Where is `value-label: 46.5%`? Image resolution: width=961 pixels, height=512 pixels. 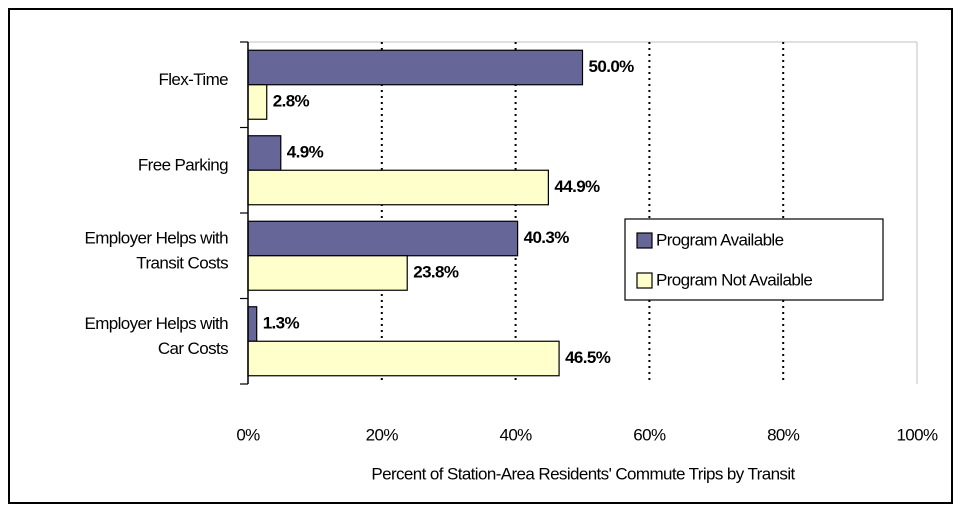
value-label: 46.5% is located at coordinates (588, 357).